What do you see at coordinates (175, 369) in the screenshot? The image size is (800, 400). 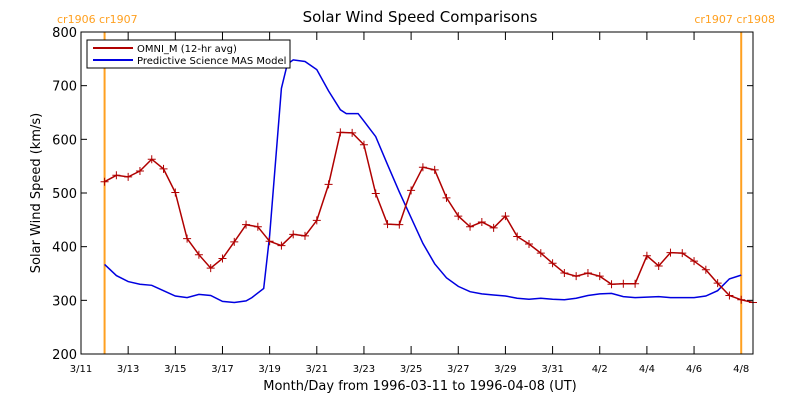 I see `x-tick-label: 3/15` at bounding box center [175, 369].